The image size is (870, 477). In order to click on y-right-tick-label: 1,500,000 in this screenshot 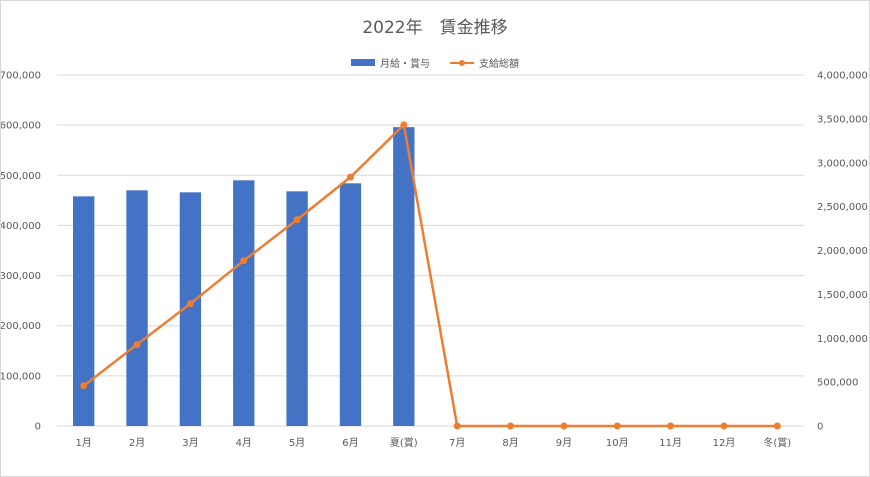, I will do `click(842, 295)`.